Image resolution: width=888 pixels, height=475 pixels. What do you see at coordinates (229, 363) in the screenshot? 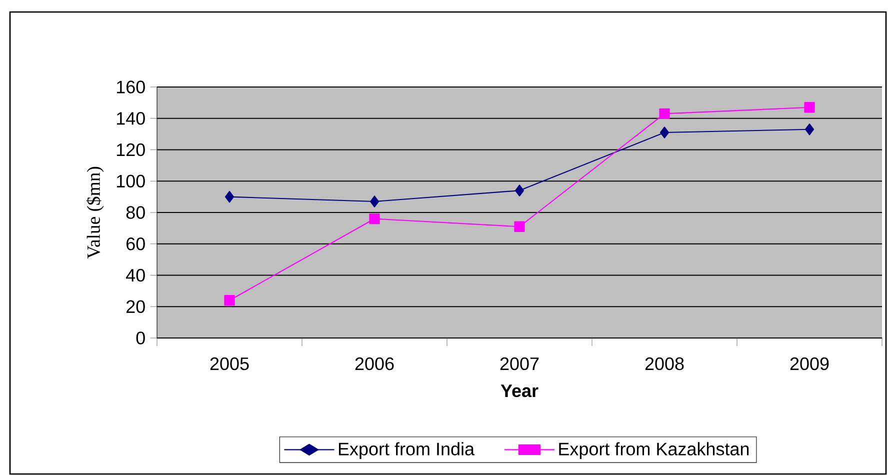
I see `x-tick-label: 2005` at bounding box center [229, 363].